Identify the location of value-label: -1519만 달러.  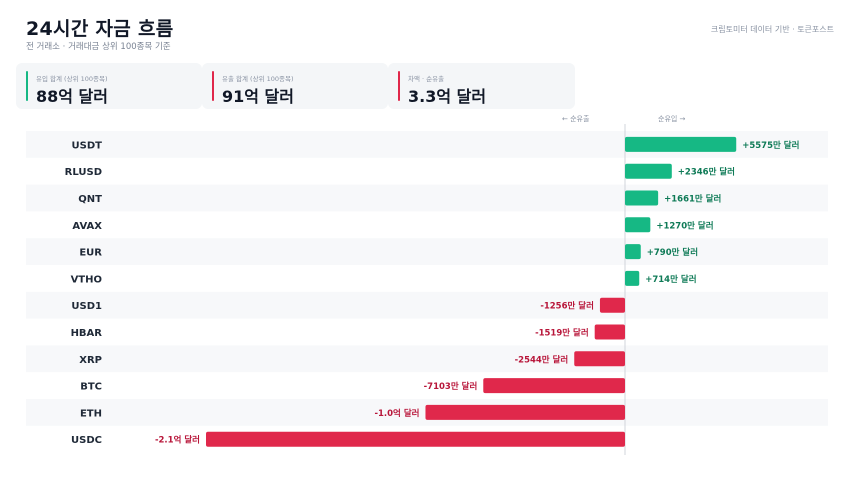
(562, 333).